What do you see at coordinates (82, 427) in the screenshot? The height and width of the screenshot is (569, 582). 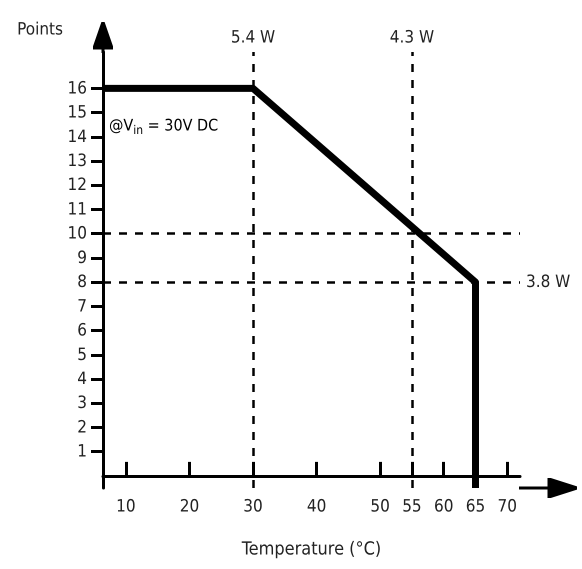 I see `y-tick-label: 2` at bounding box center [82, 427].